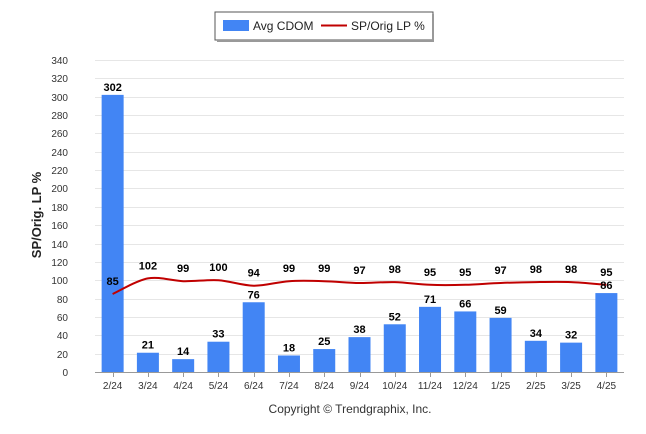 The height and width of the screenshot is (434, 646). What do you see at coordinates (350, 409) in the screenshot?
I see `copyright-text: Copyright © Trendgraphix, Inc.` at bounding box center [350, 409].